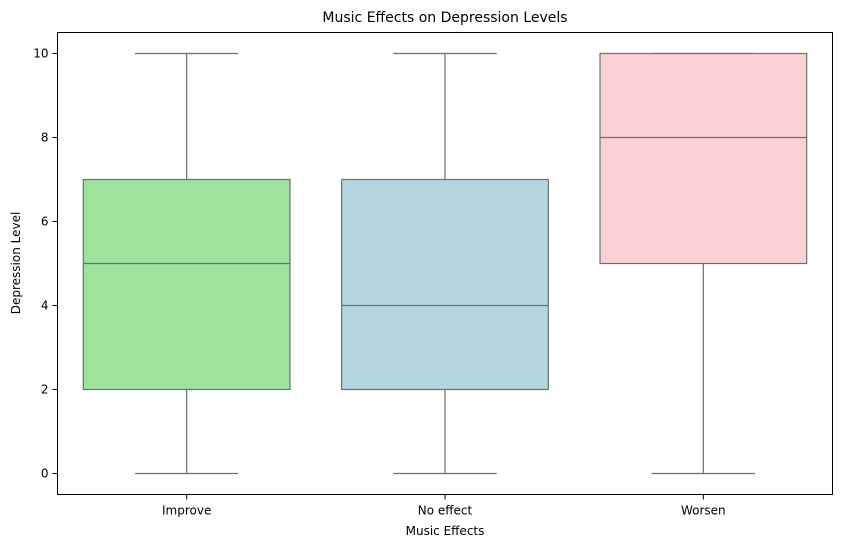 Image resolution: width=841 pixels, height=547 pixels. I want to click on x-axis-ticks: Improve No effect Worsen, so click(444, 506).